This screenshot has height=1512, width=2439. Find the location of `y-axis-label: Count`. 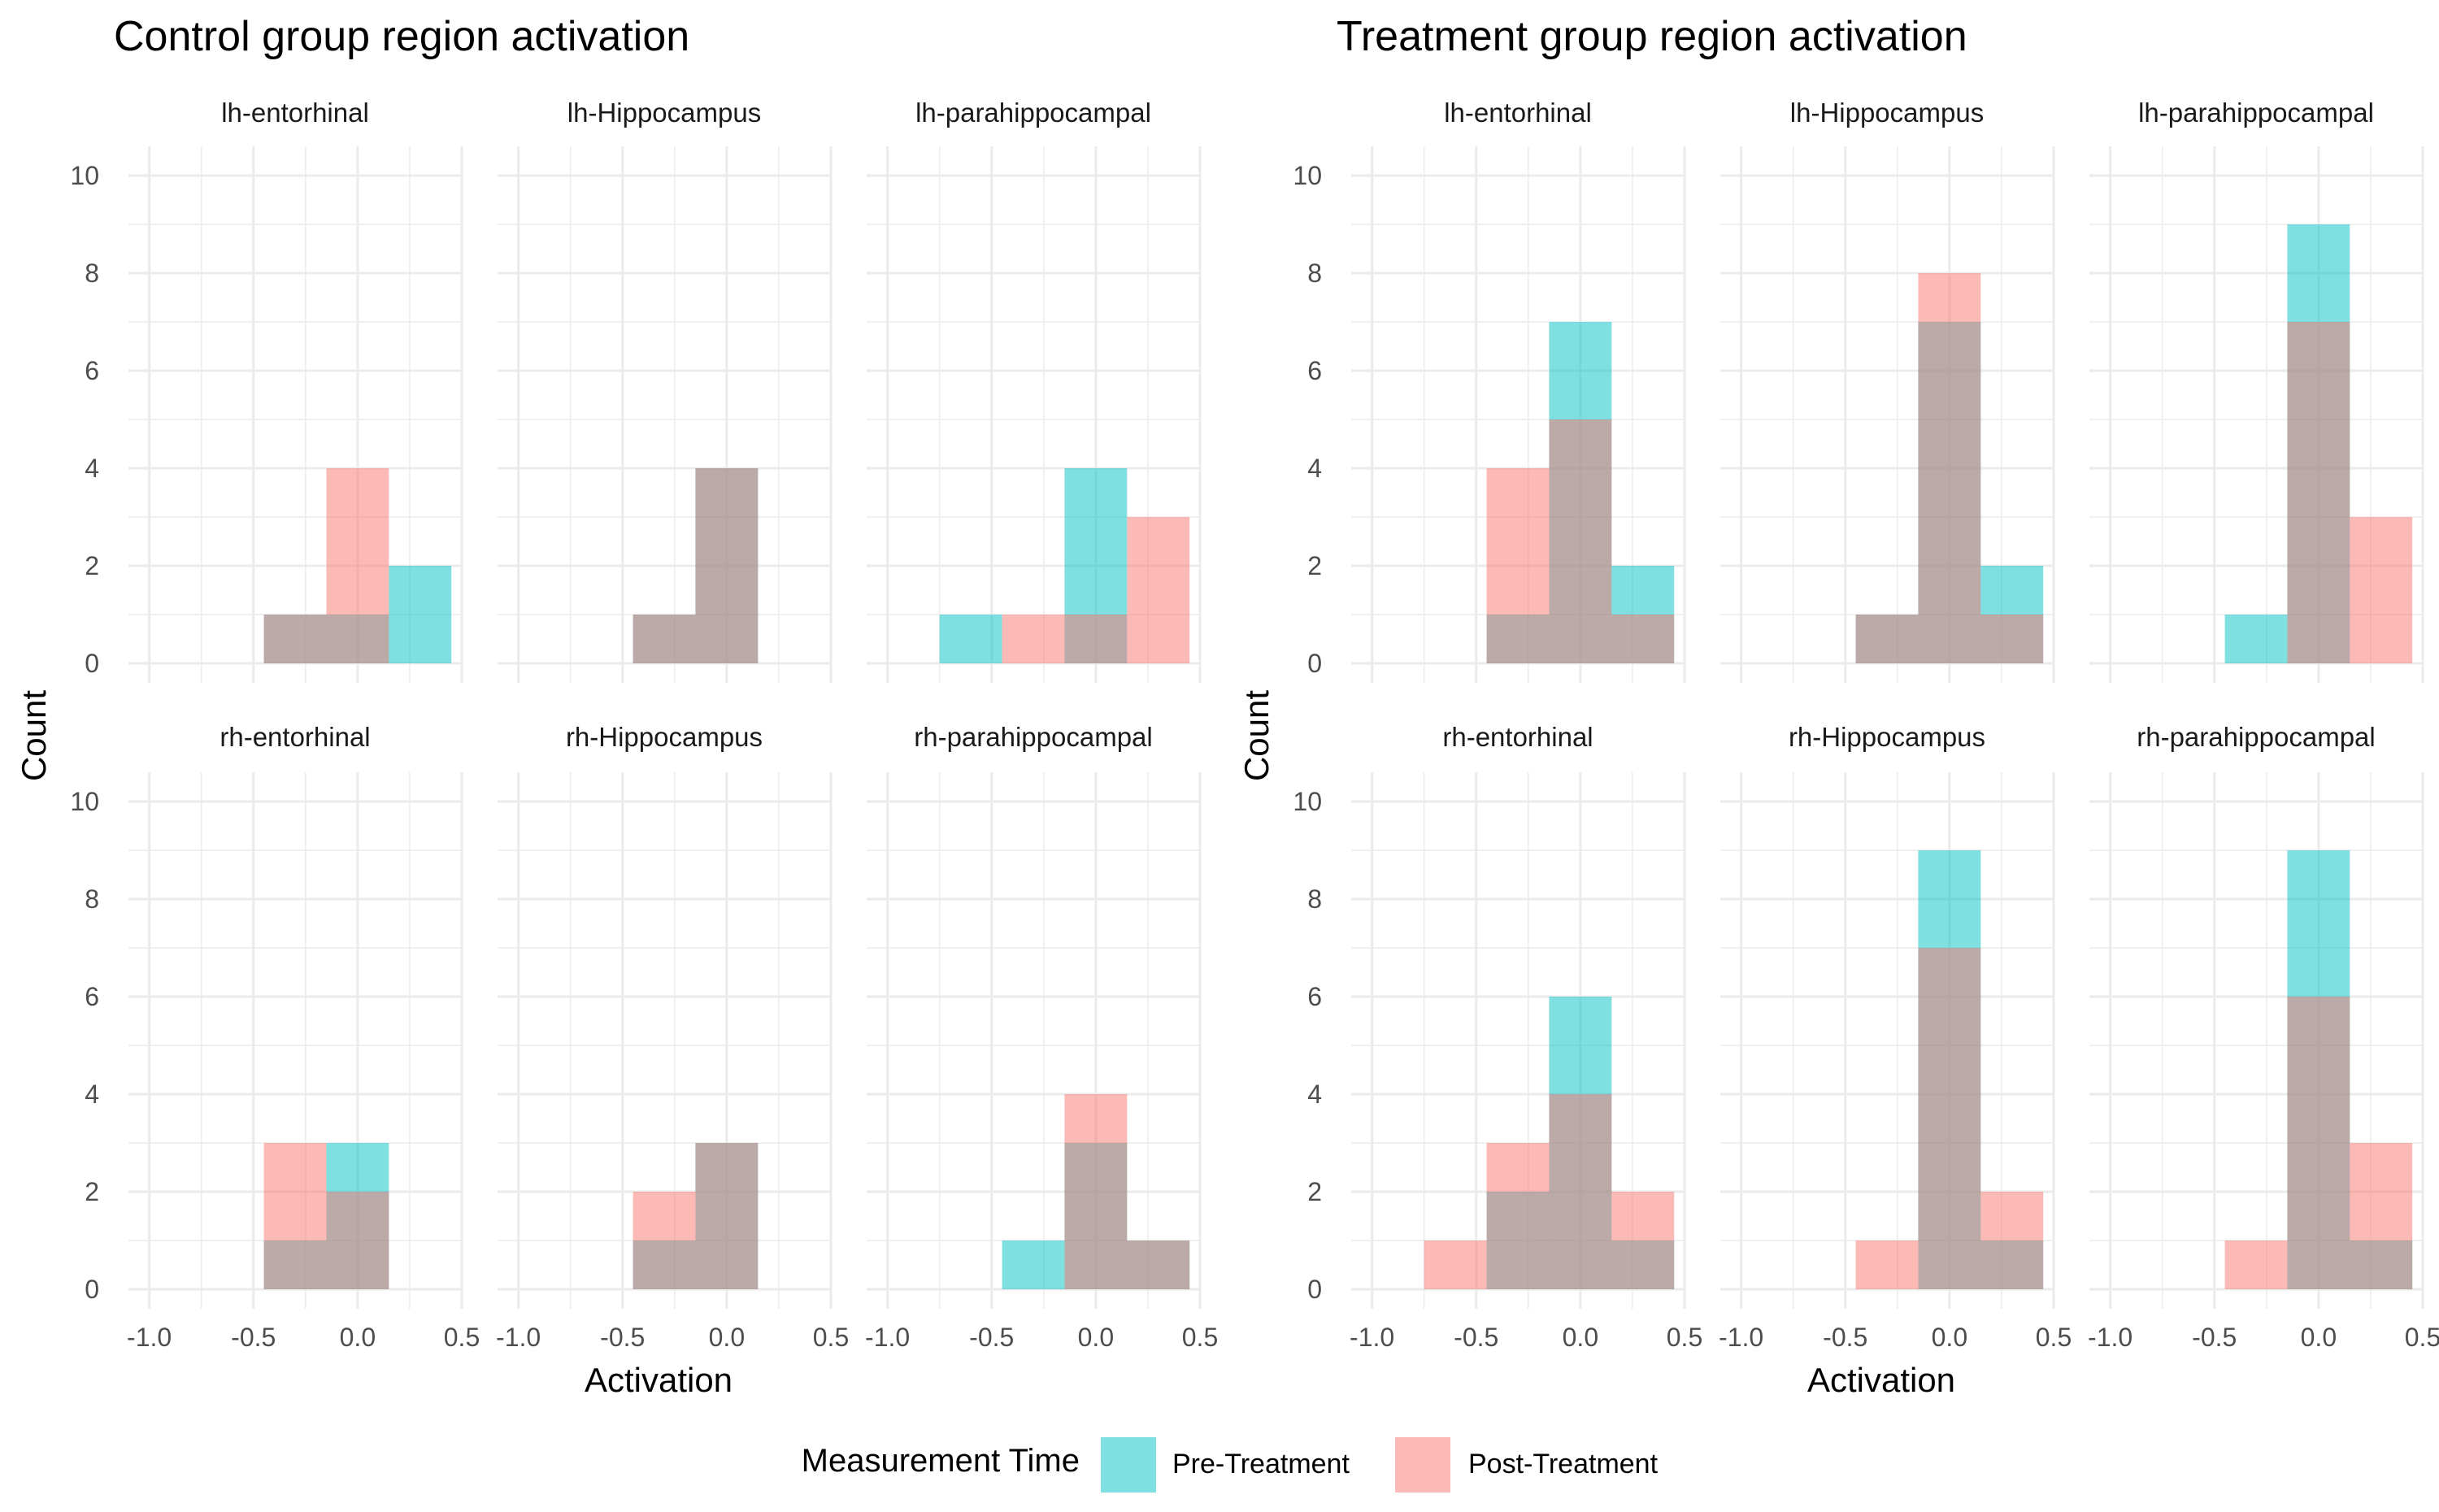

y-axis-label: Count is located at coordinates (34, 735).